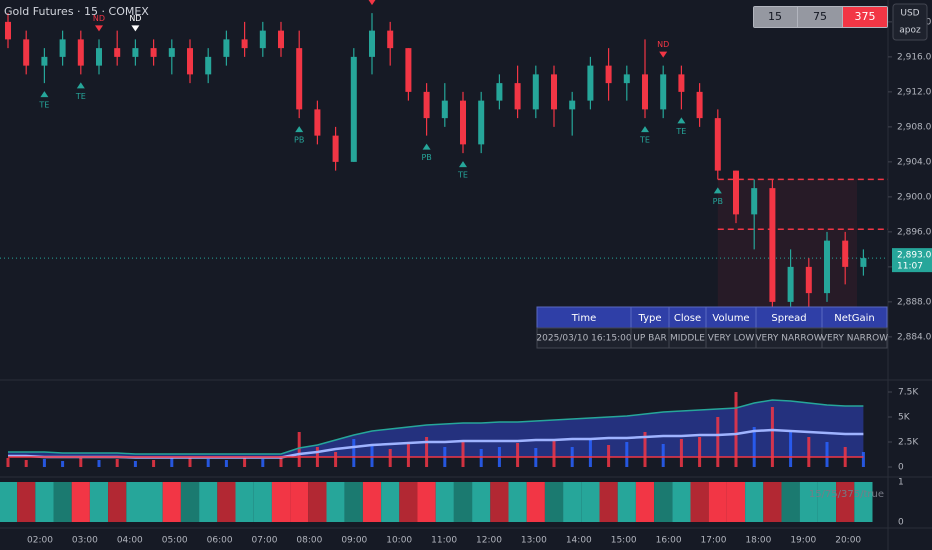 The width and height of the screenshot is (932, 550). What do you see at coordinates (788, 318) in the screenshot?
I see `table-header: Spread` at bounding box center [788, 318].